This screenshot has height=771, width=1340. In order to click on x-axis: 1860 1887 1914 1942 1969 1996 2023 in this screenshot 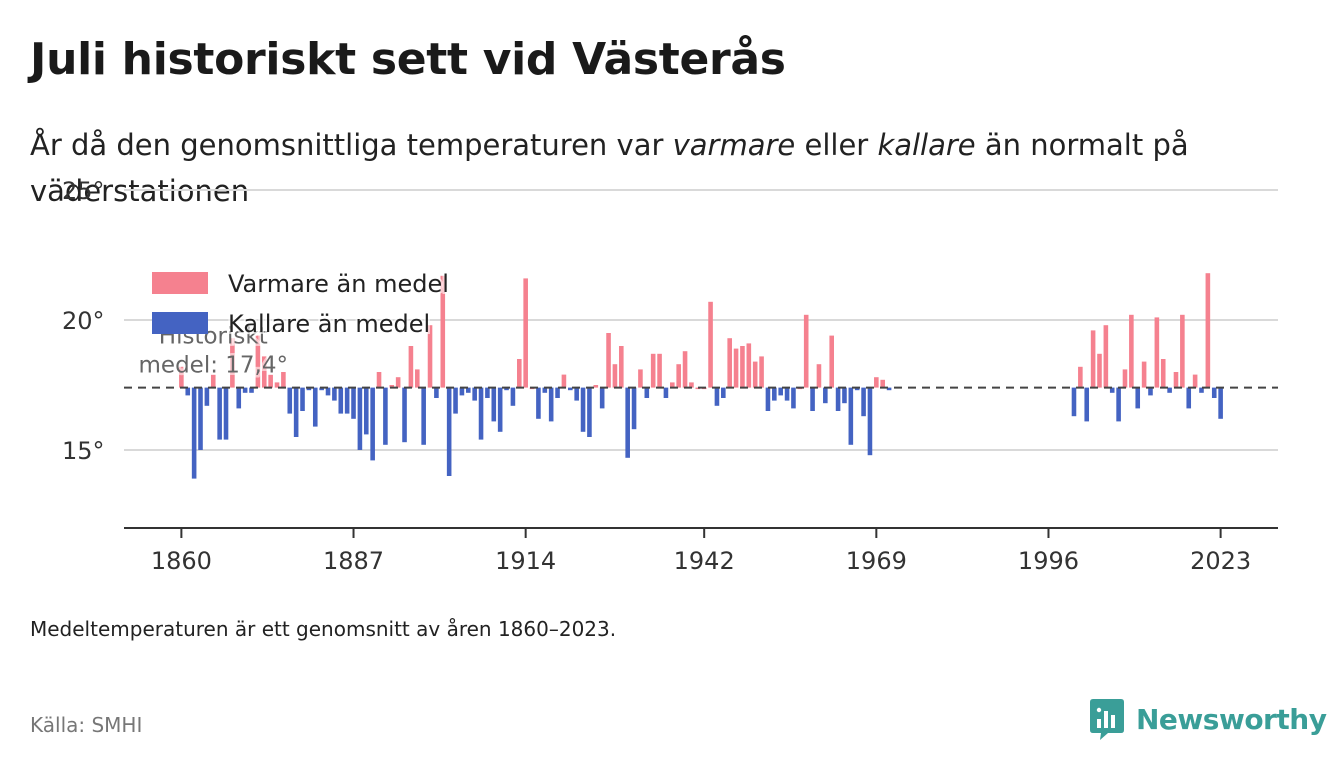, I will do `click(701, 551)`.